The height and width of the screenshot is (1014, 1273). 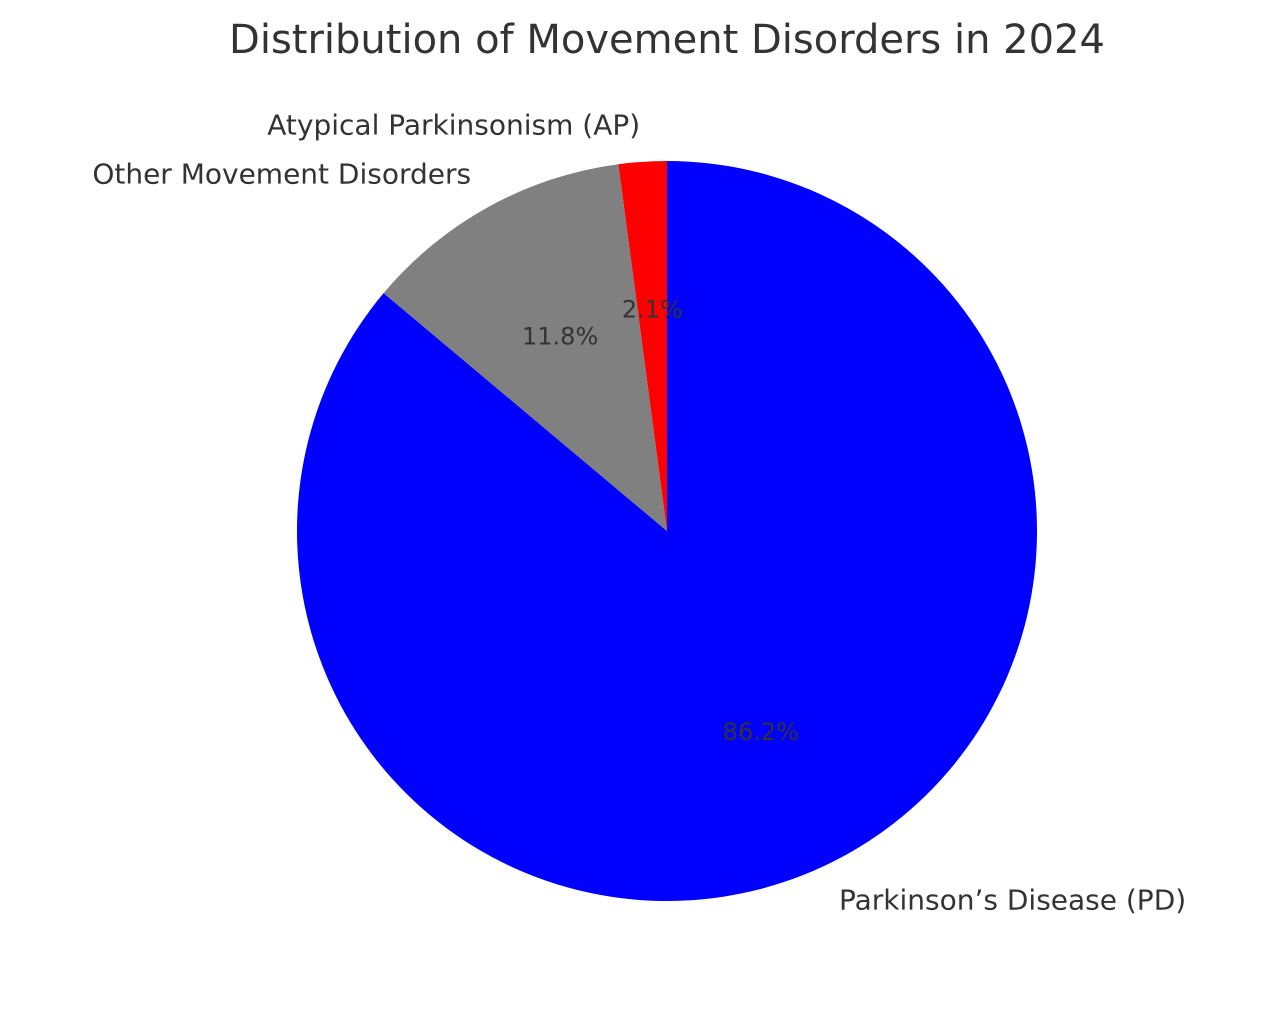 I want to click on percentage-labels: 86.2% 11.8% 2.1%, so click(x=660, y=520).